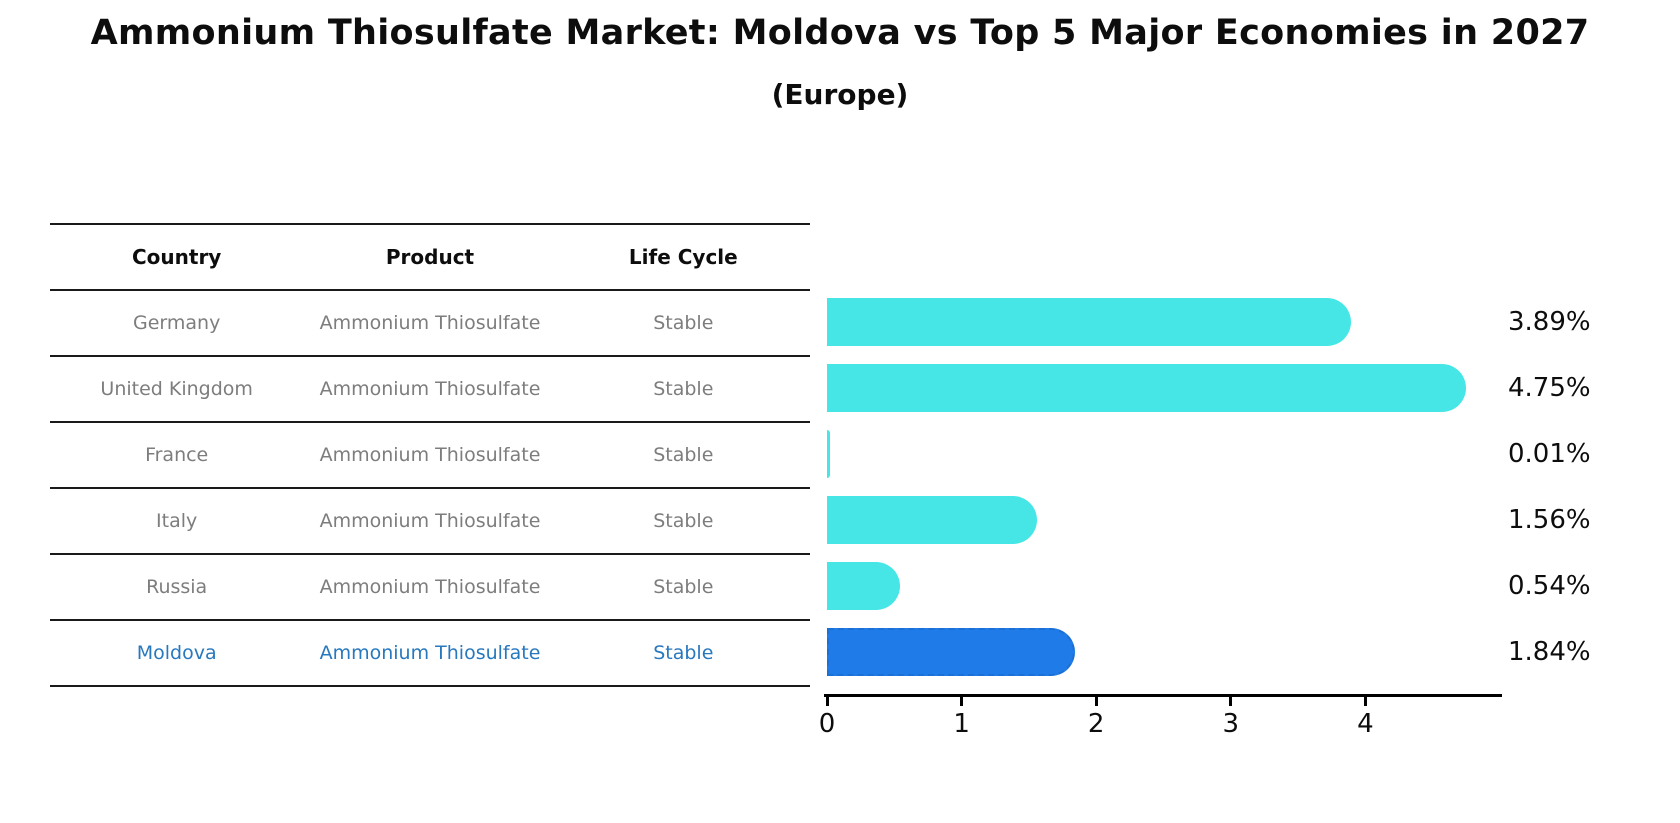 The height and width of the screenshot is (823, 1680). What do you see at coordinates (176, 389) in the screenshot?
I see `table-cell-country: United Kingdom` at bounding box center [176, 389].